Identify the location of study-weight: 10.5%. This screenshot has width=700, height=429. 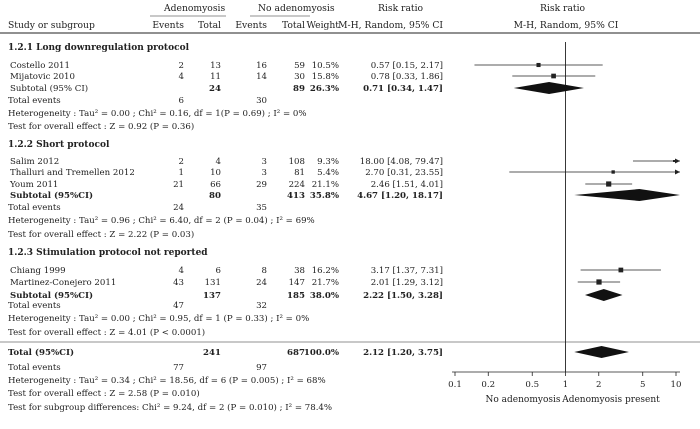
(325, 66).